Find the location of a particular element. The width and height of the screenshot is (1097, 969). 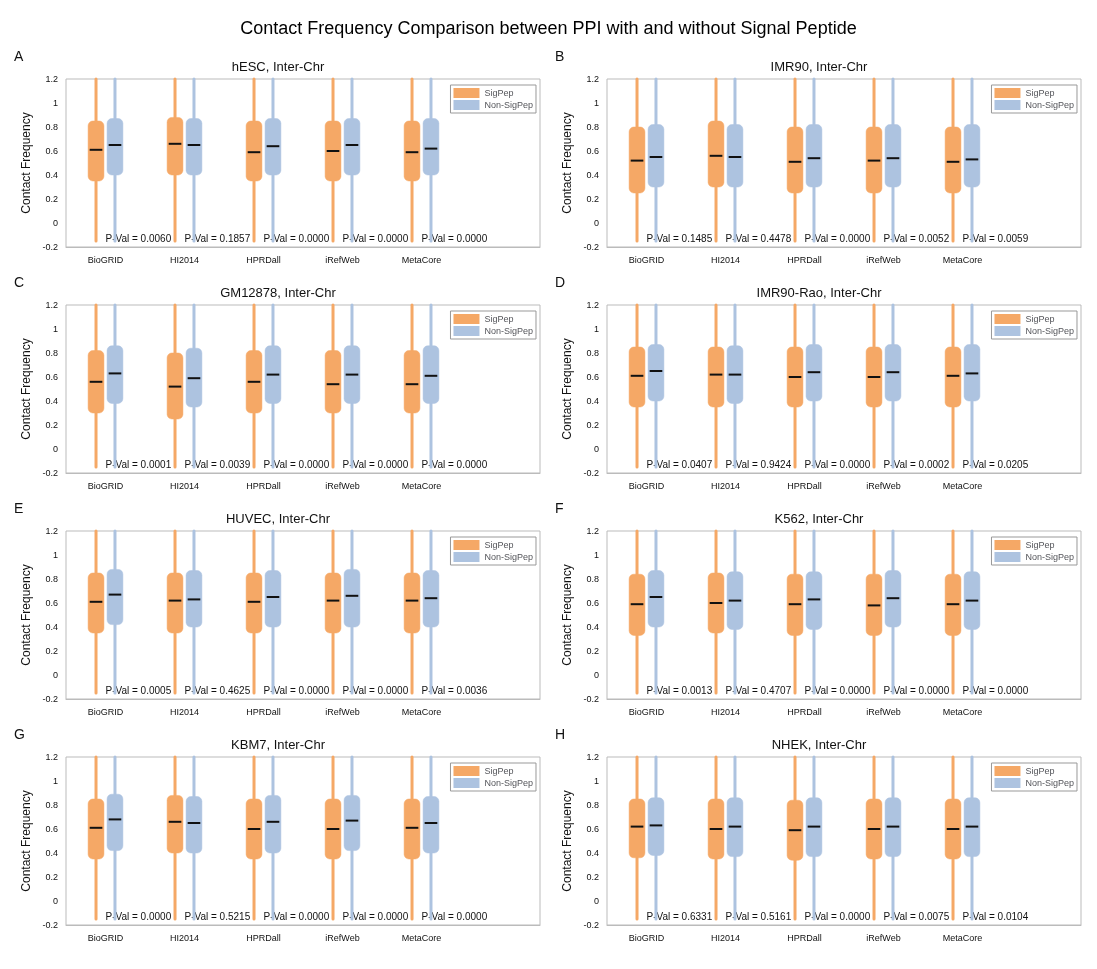

annotation: P-Val = 0.5161 is located at coordinates (758, 916).